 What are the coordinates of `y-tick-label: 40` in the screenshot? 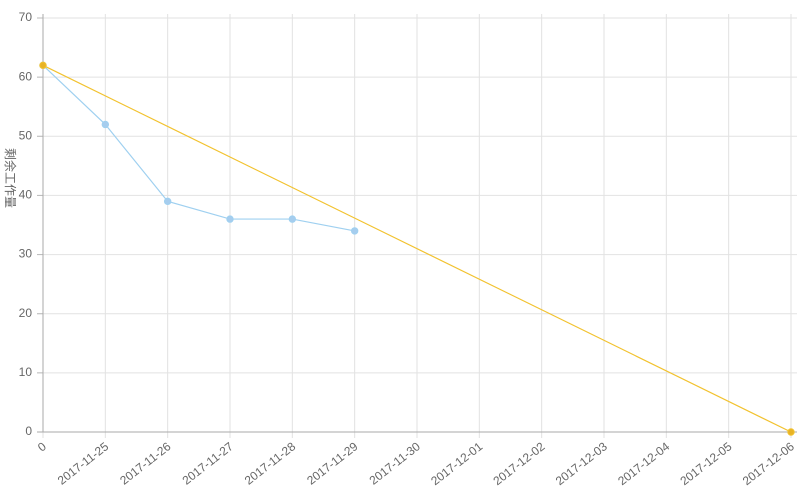 It's located at (26, 195).